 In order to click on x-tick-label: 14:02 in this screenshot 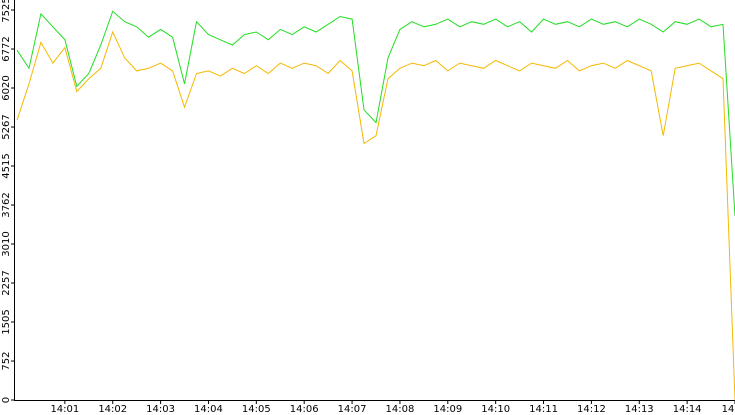, I will do `click(112, 409)`.